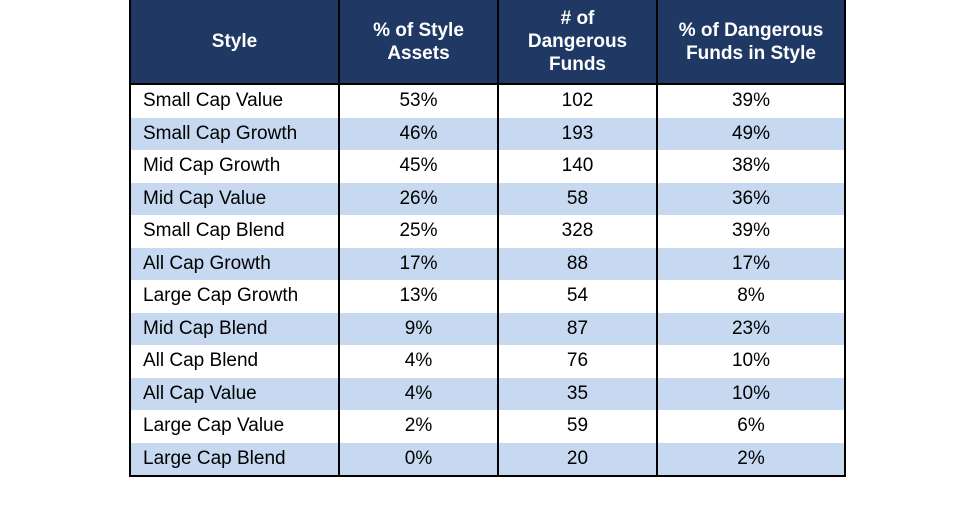  I want to click on table-row: Large Cap Blend 0% 20 2%, so click(487, 459).